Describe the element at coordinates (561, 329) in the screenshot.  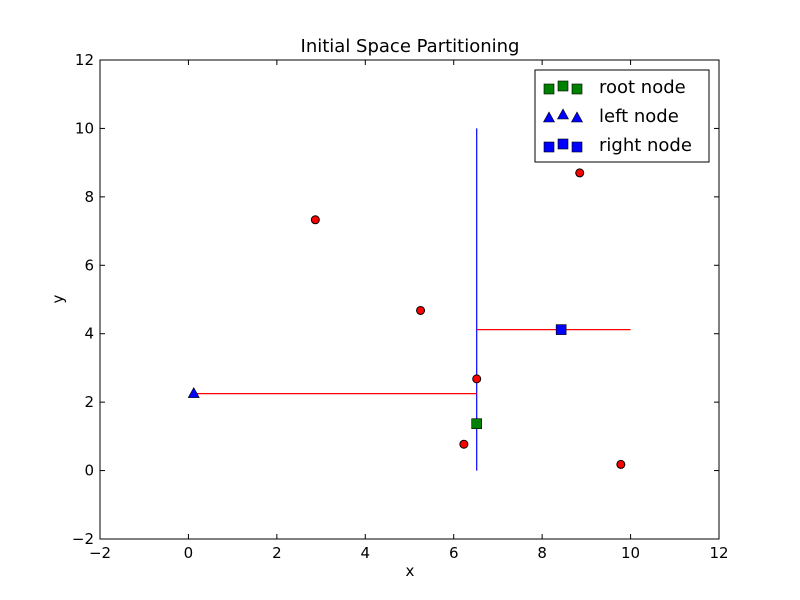
I see `right-node-marker` at that location.